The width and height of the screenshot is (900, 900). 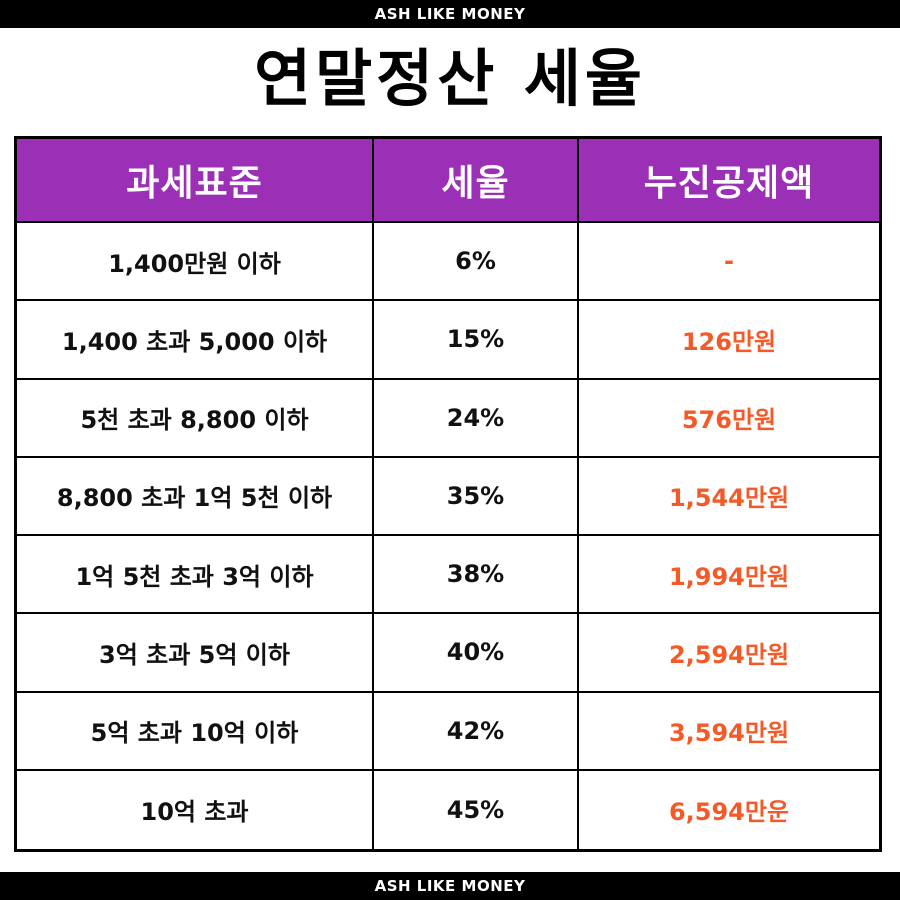 I want to click on table-cell-deduction: -, so click(x=729, y=262).